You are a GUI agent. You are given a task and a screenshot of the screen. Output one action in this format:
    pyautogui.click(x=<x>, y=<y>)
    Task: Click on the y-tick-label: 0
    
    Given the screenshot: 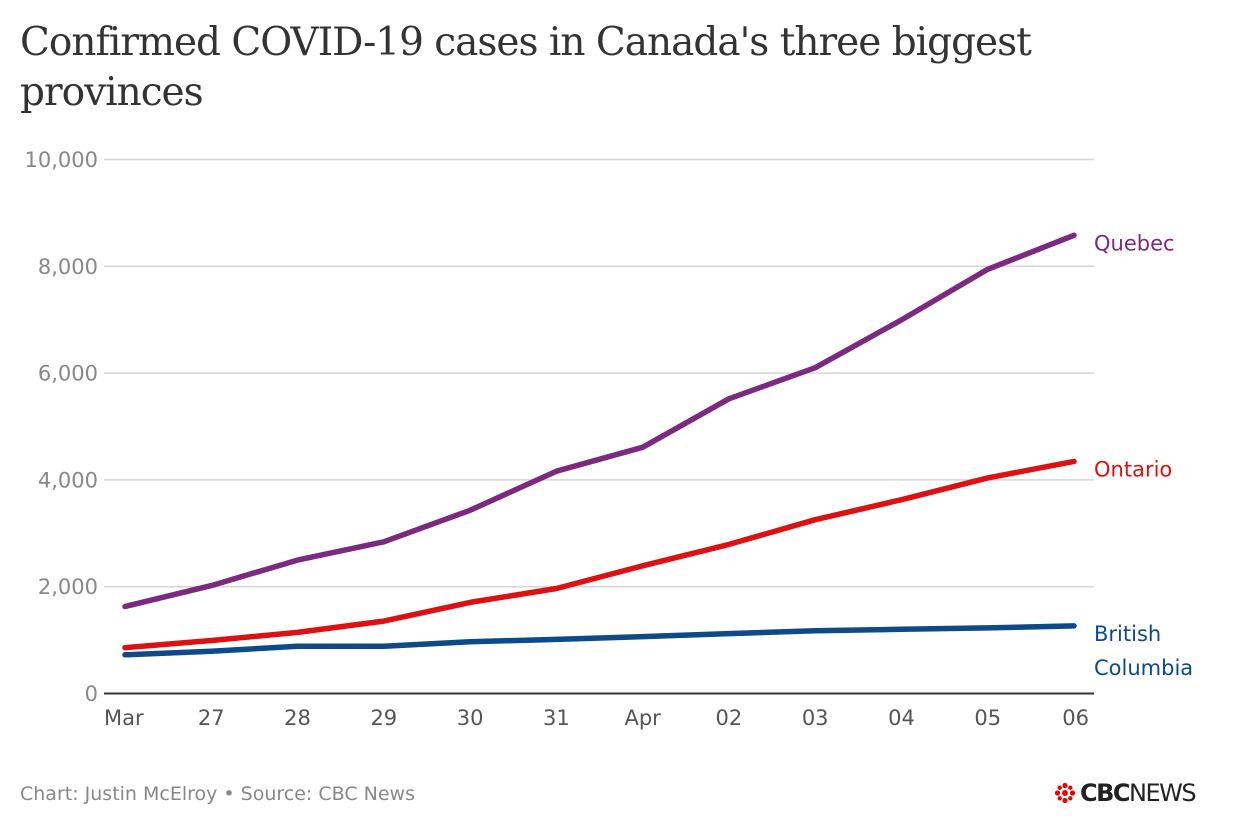 What is the action you would take?
    pyautogui.click(x=91, y=694)
    